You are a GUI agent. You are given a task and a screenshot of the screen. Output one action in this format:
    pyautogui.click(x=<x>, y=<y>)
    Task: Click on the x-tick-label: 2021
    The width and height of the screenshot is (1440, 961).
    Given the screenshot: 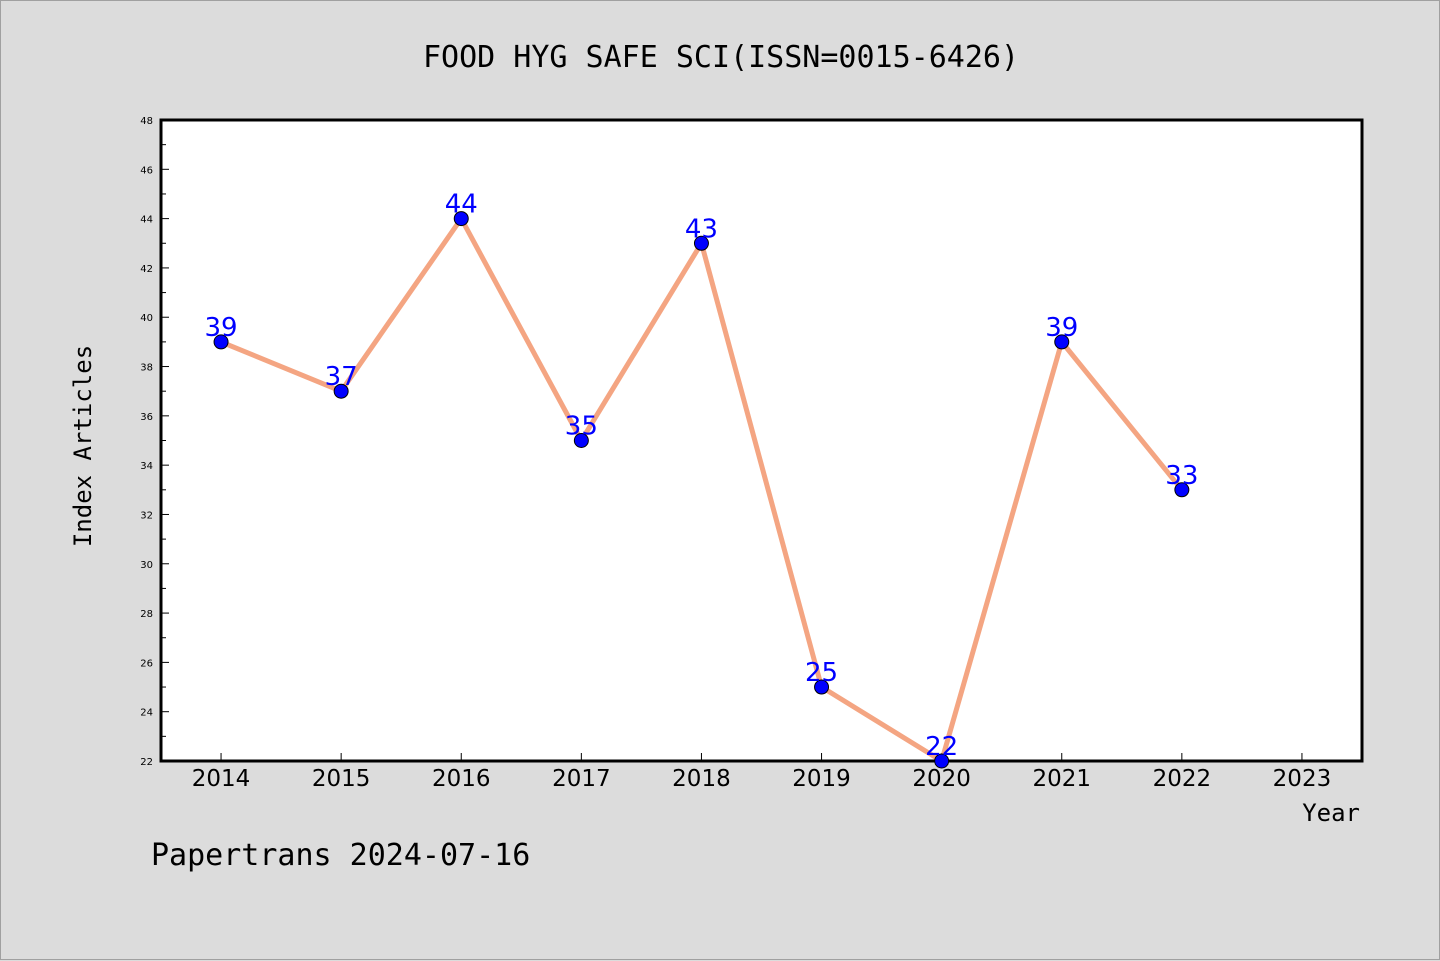 What is the action you would take?
    pyautogui.click(x=1061, y=779)
    